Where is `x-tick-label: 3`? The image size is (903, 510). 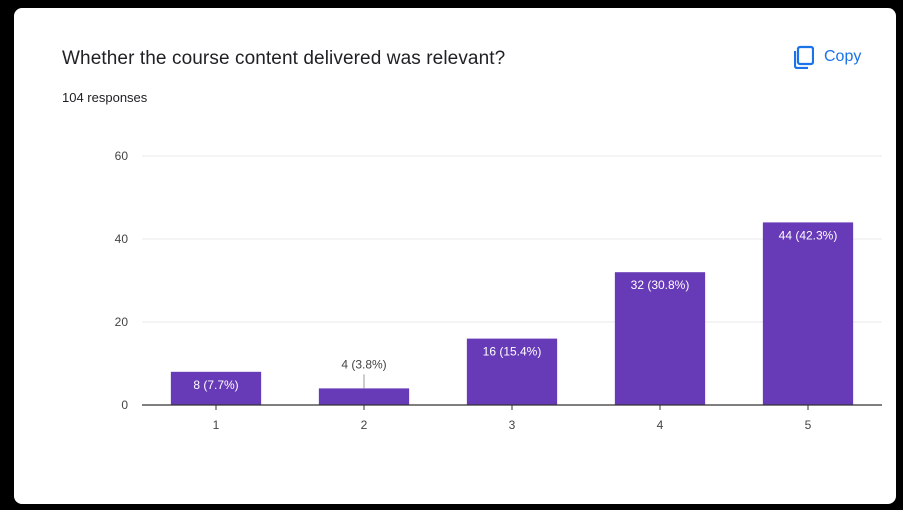 x-tick-label: 3 is located at coordinates (512, 425).